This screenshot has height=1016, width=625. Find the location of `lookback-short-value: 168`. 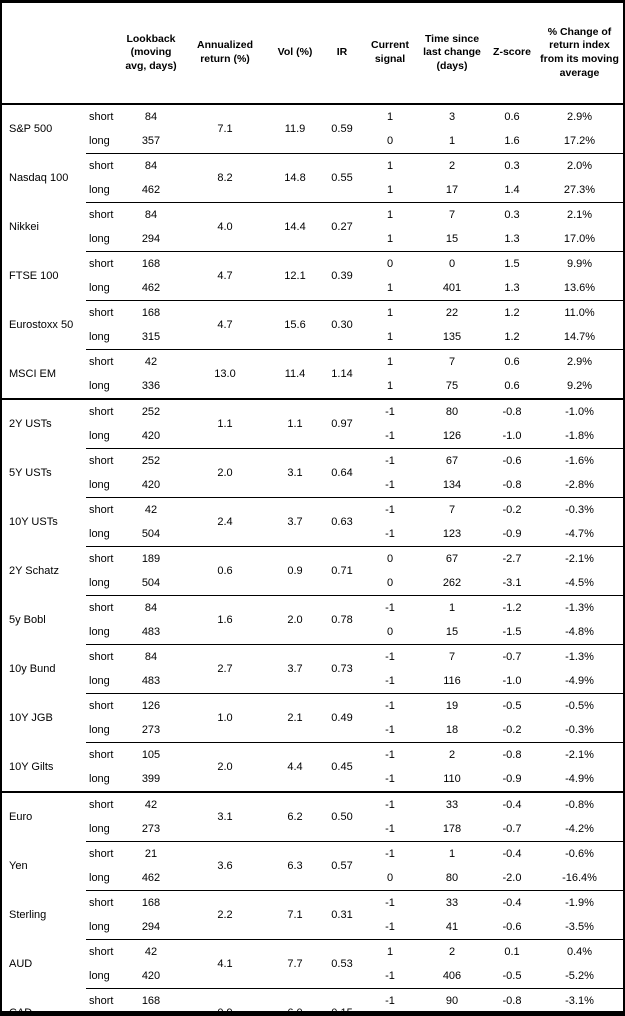

lookback-short-value: 168 is located at coordinates (151, 902).